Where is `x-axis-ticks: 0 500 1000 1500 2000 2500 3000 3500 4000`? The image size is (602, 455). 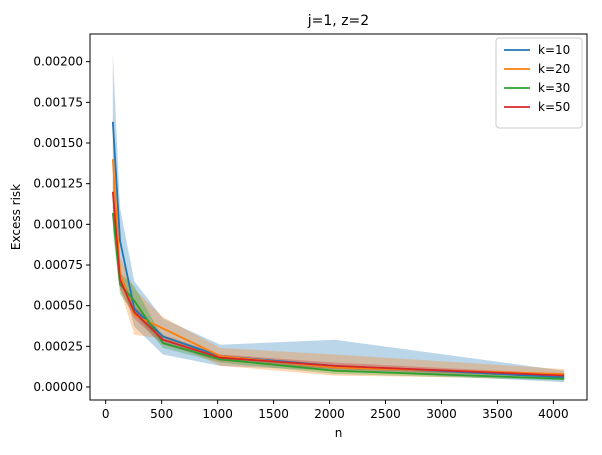
x-axis-ticks: 0 500 1000 1500 2000 2500 3000 3500 4000 is located at coordinates (335, 410).